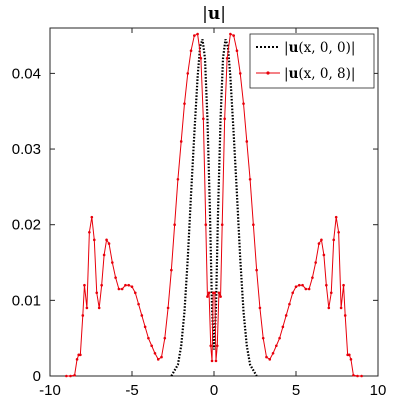  What do you see at coordinates (214, 390) in the screenshot?
I see `x-tick-label: 0` at bounding box center [214, 390].